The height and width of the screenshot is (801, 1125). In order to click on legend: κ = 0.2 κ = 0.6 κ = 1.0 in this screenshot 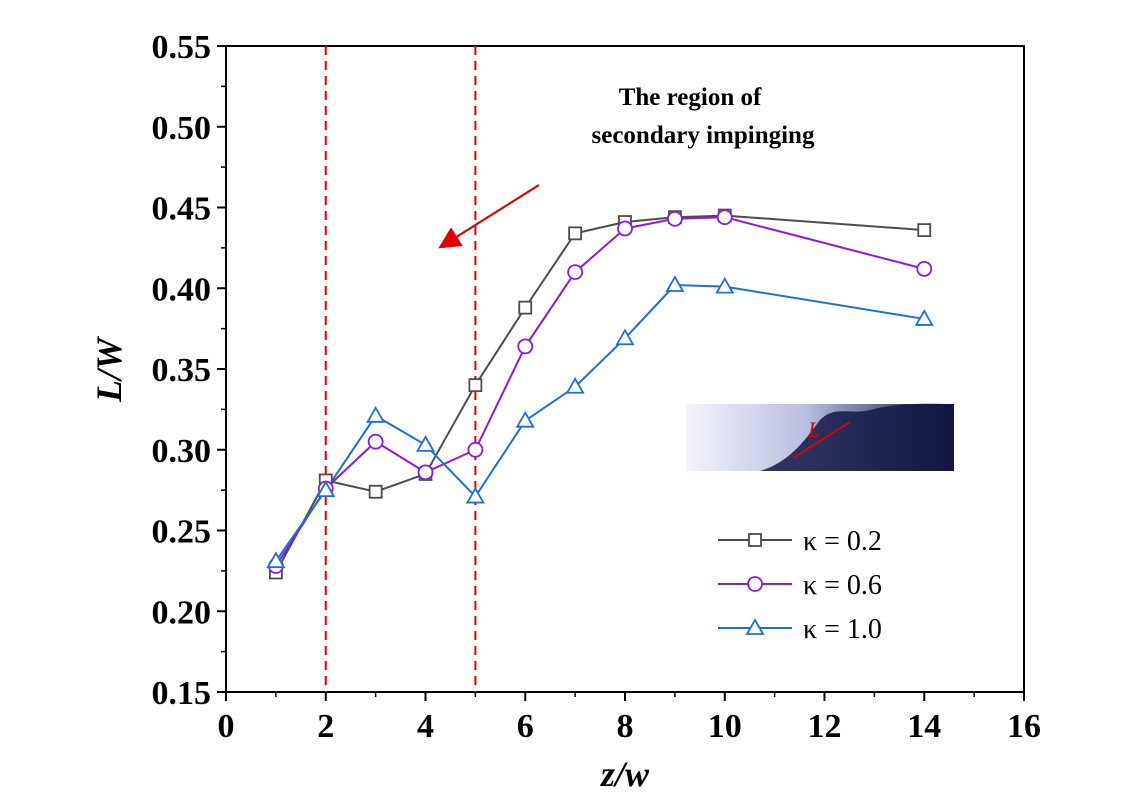, I will do `click(800, 585)`.